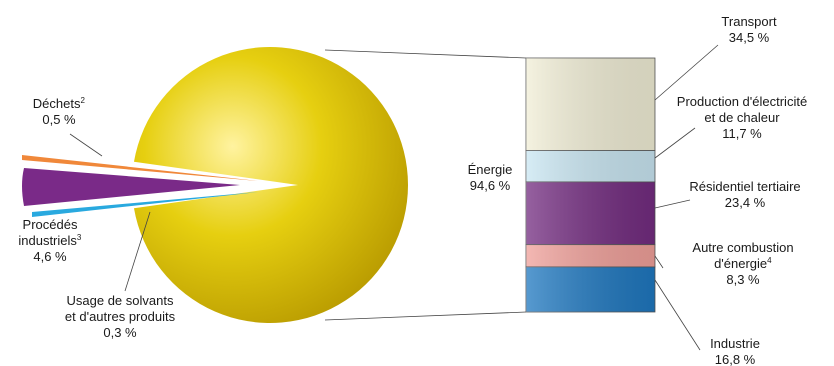 The width and height of the screenshot is (834, 366). I want to click on label-segment-4: Industrie 16,8 %, so click(735, 351).